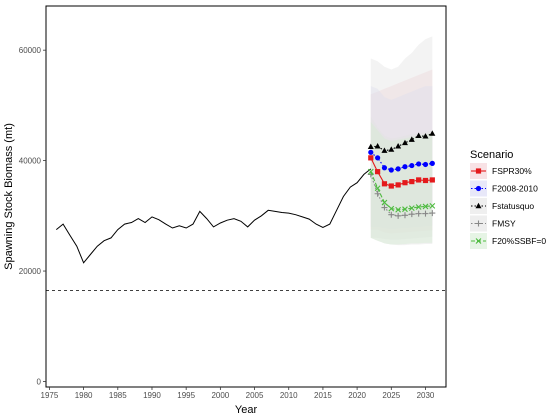  I want to click on legend-item-4: F20%SSBF=0, so click(508, 241).